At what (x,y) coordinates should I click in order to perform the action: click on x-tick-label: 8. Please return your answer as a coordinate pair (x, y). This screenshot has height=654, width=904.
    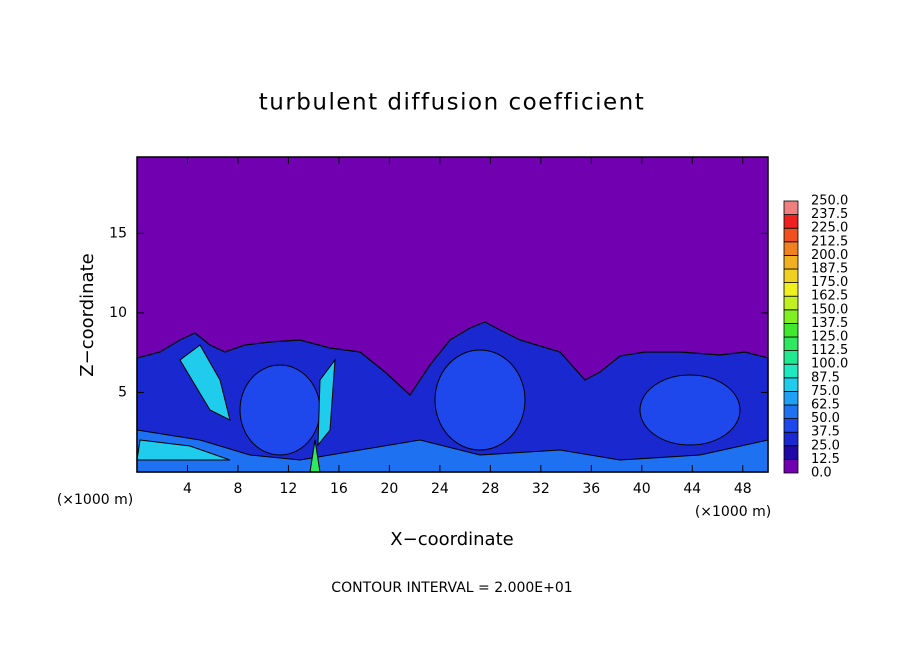
    Looking at the image, I should click on (237, 489).